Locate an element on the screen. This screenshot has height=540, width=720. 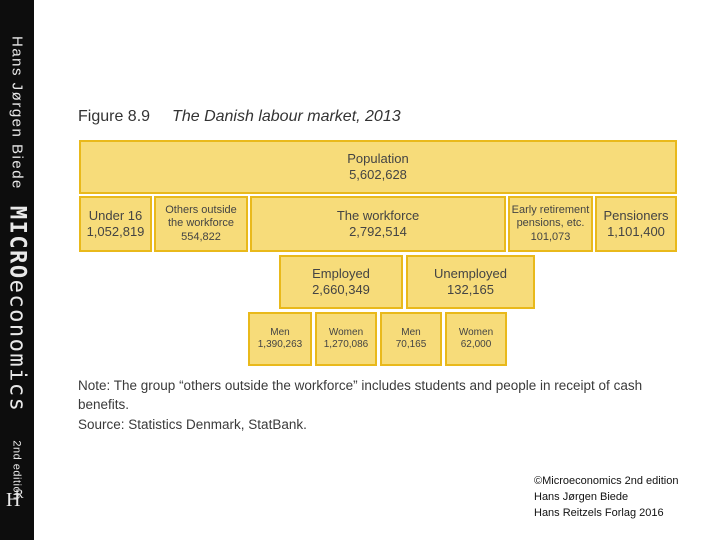
pensioners-box: Pensioners 1,101,400 is located at coordinates (636, 224).